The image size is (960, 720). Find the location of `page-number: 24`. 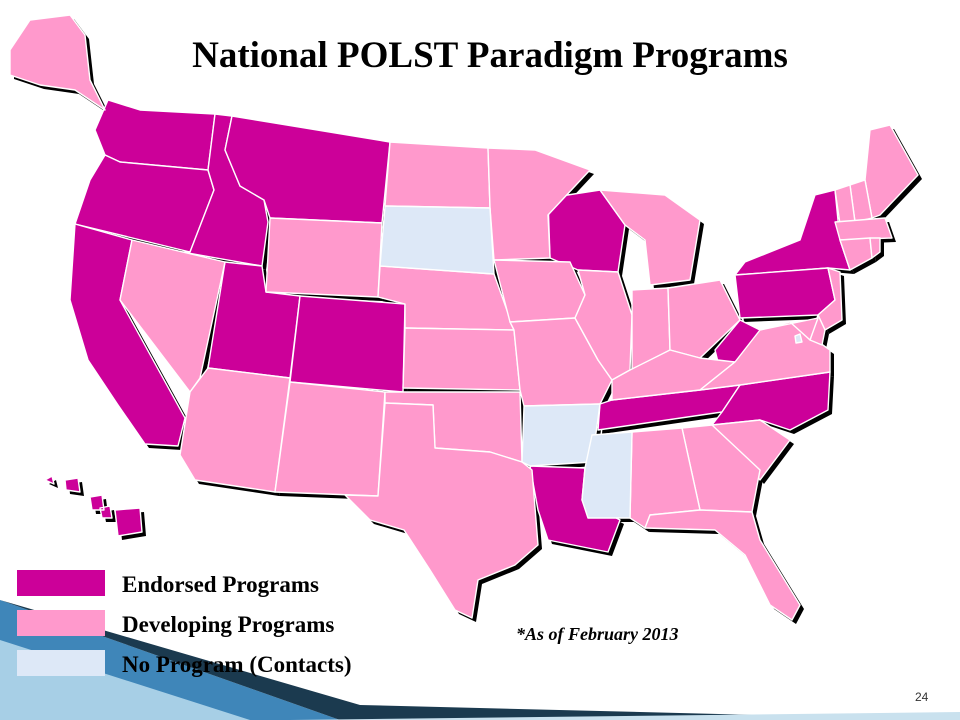

page-number: 24 is located at coordinates (922, 697).